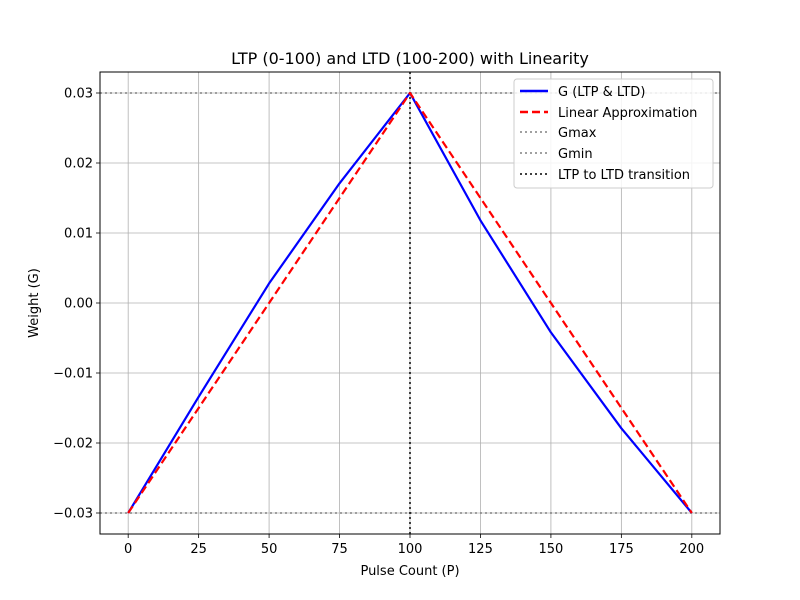 Image resolution: width=800 pixels, height=600 pixels. Describe the element at coordinates (621, 549) in the screenshot. I see `x-tick-label: 175` at that location.